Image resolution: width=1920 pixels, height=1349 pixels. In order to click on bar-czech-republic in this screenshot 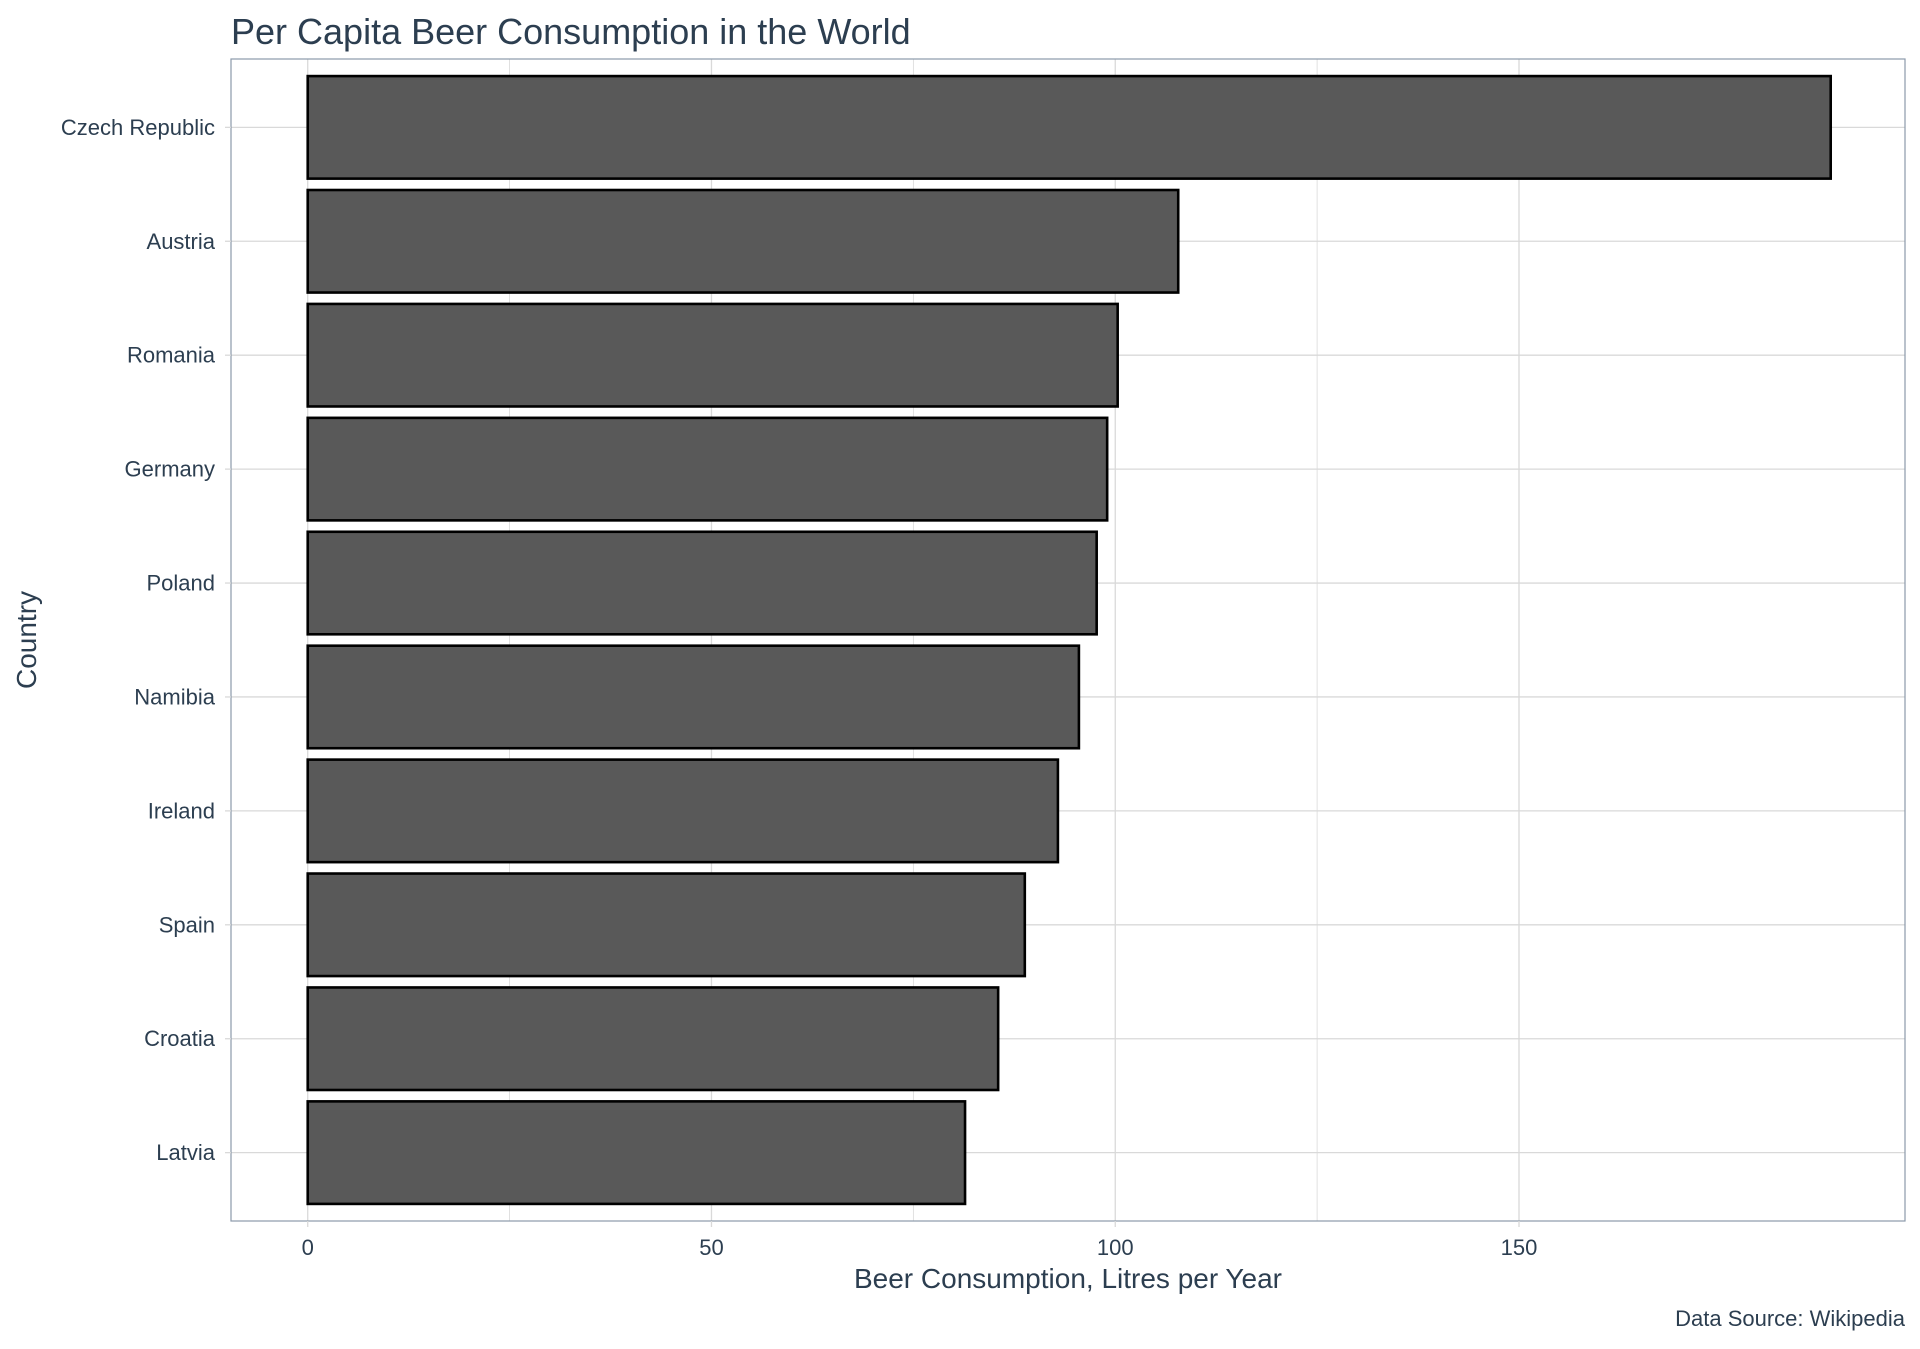, I will do `click(1069, 127)`.